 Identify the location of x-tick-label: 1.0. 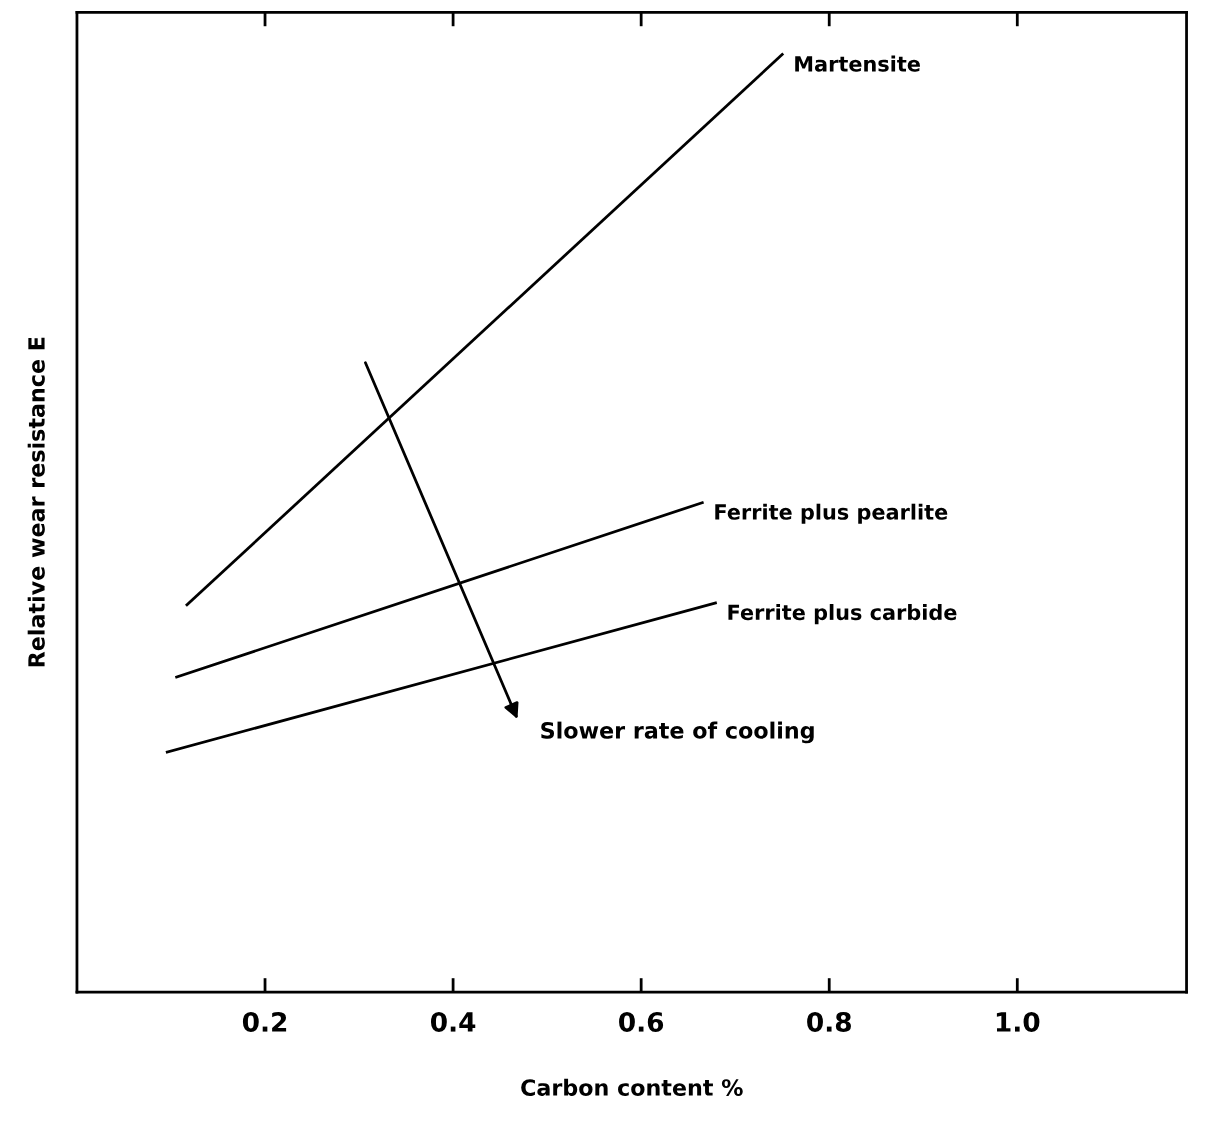
(1018, 1022).